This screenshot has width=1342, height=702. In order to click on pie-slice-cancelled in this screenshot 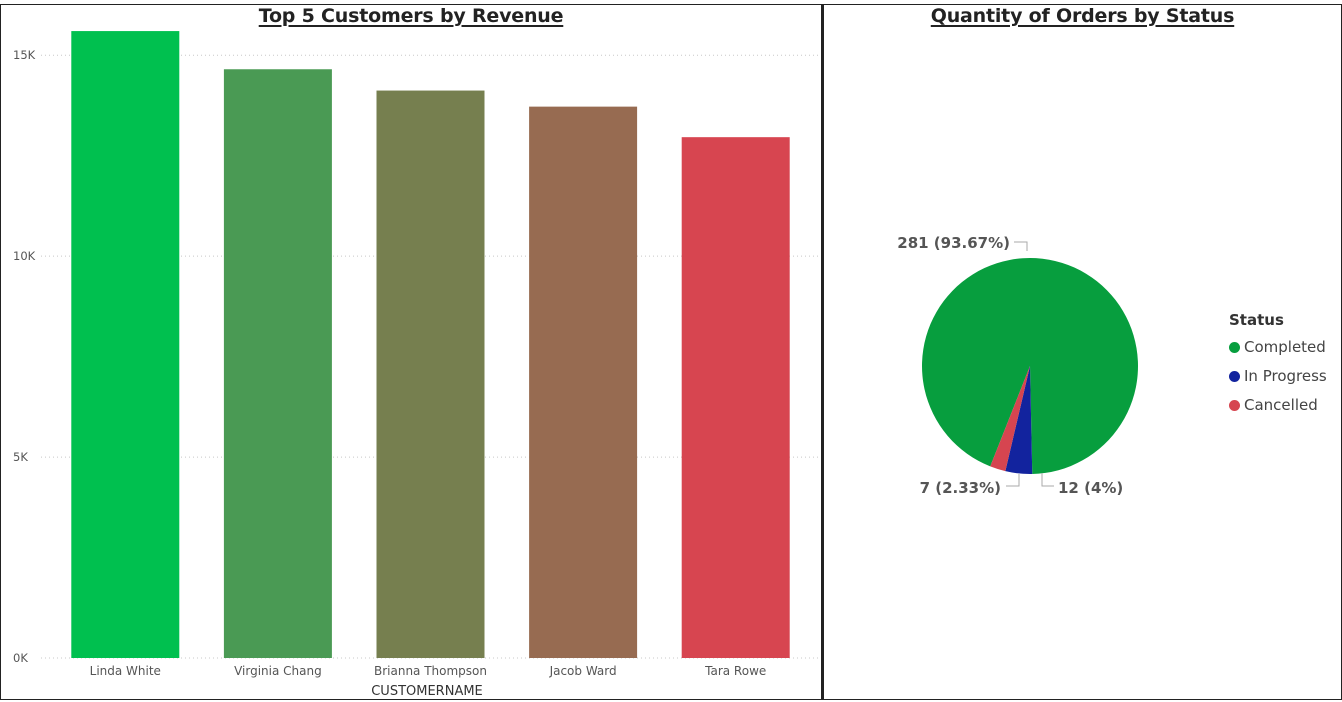, I will do `click(1010, 419)`.